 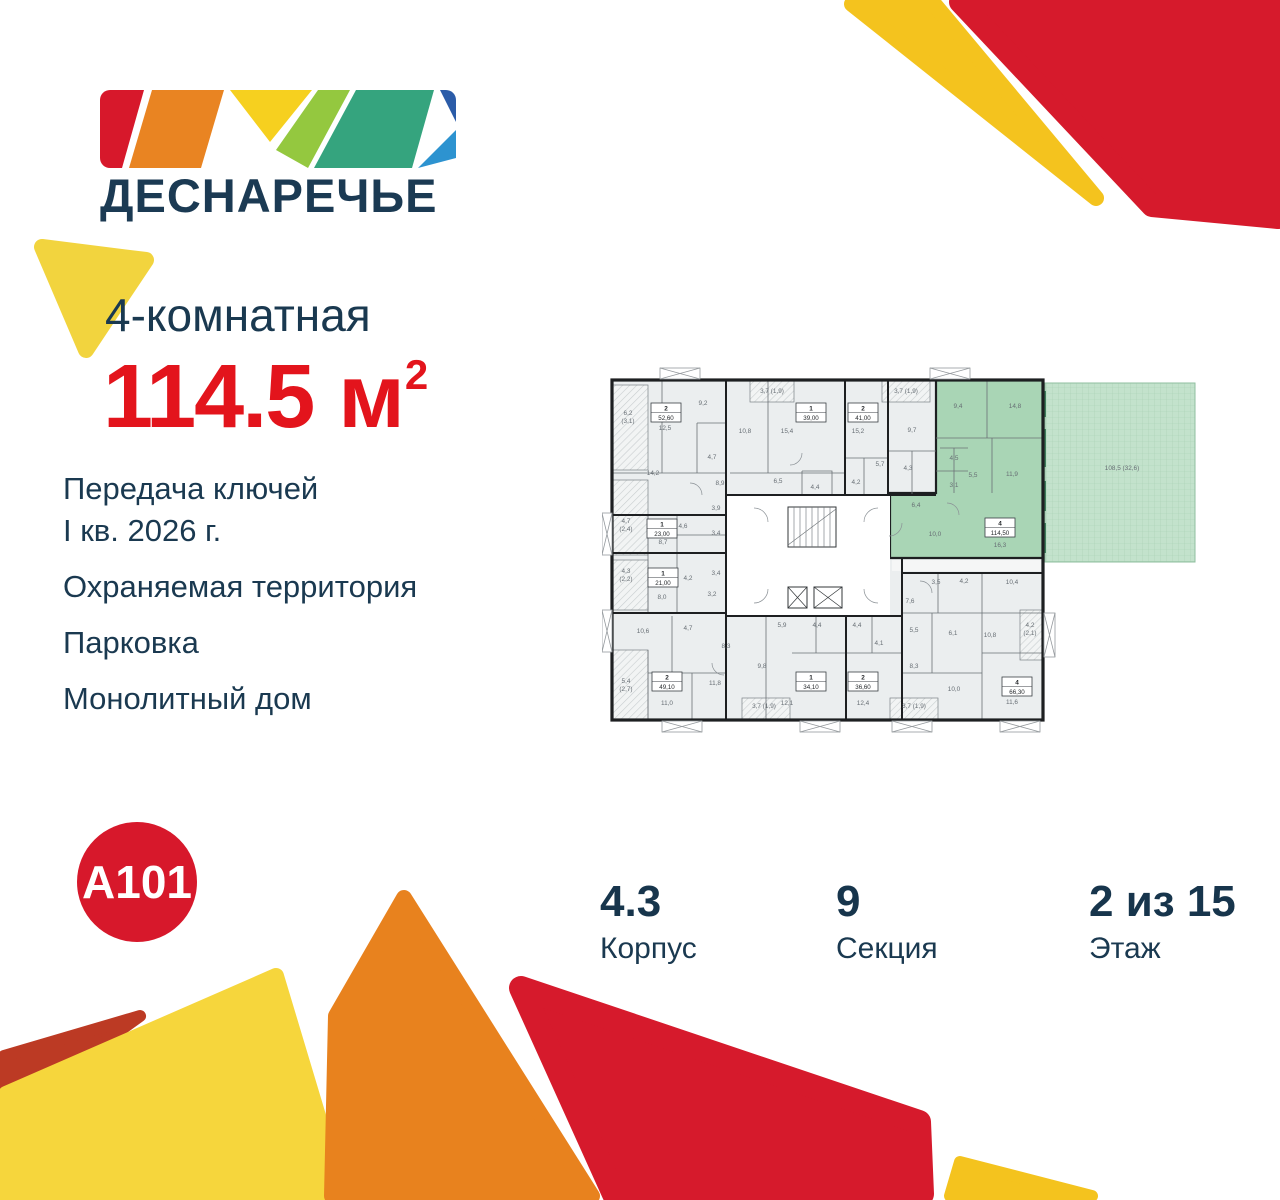 I want to click on room-label: 4,4, so click(x=817, y=625).